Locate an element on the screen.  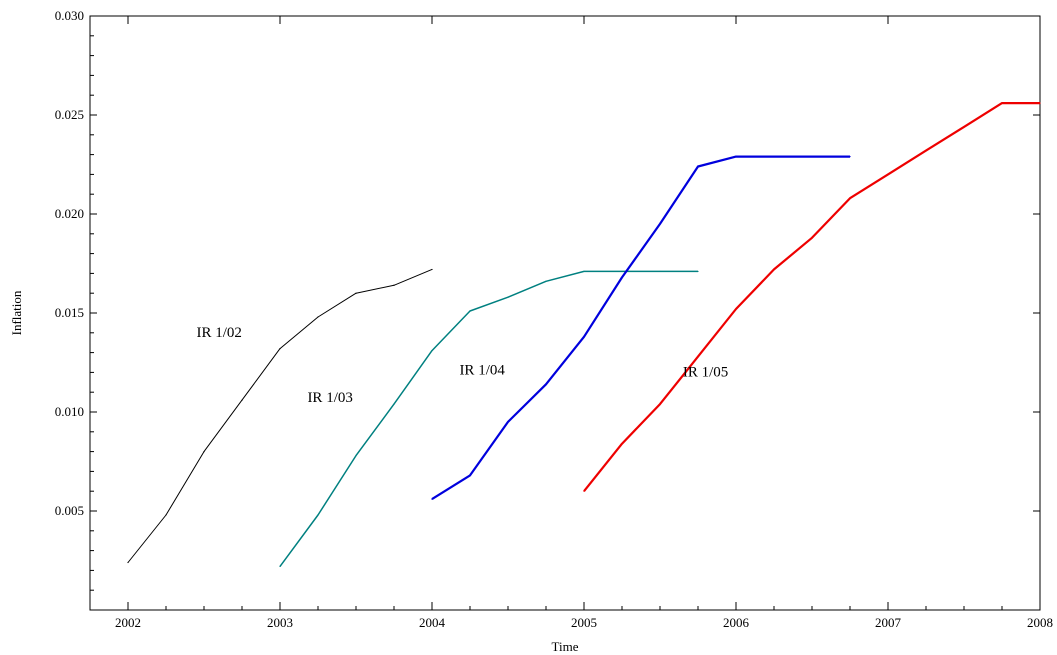
y-tick-label: 0.025 is located at coordinates (69, 114).